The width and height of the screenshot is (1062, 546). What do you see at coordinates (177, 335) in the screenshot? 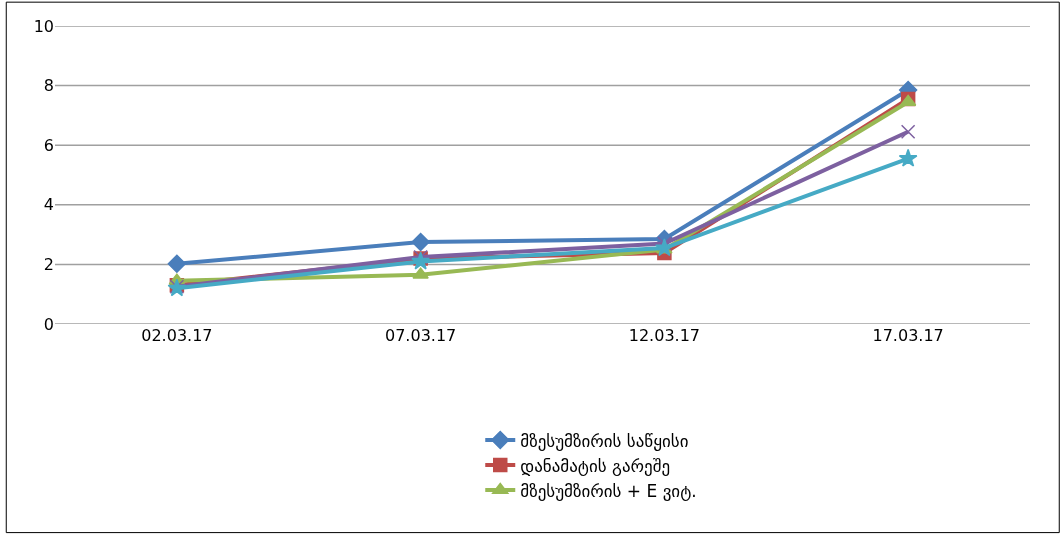
I see `x-tick-label: 02.03.17` at bounding box center [177, 335].